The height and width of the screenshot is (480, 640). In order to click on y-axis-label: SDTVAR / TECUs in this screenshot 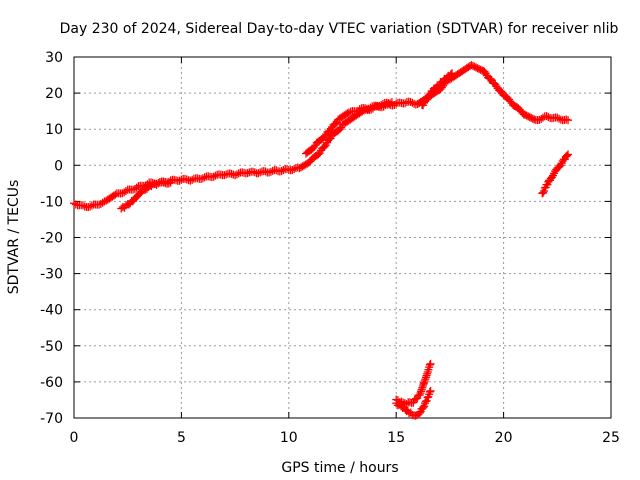, I will do `click(14, 237)`.